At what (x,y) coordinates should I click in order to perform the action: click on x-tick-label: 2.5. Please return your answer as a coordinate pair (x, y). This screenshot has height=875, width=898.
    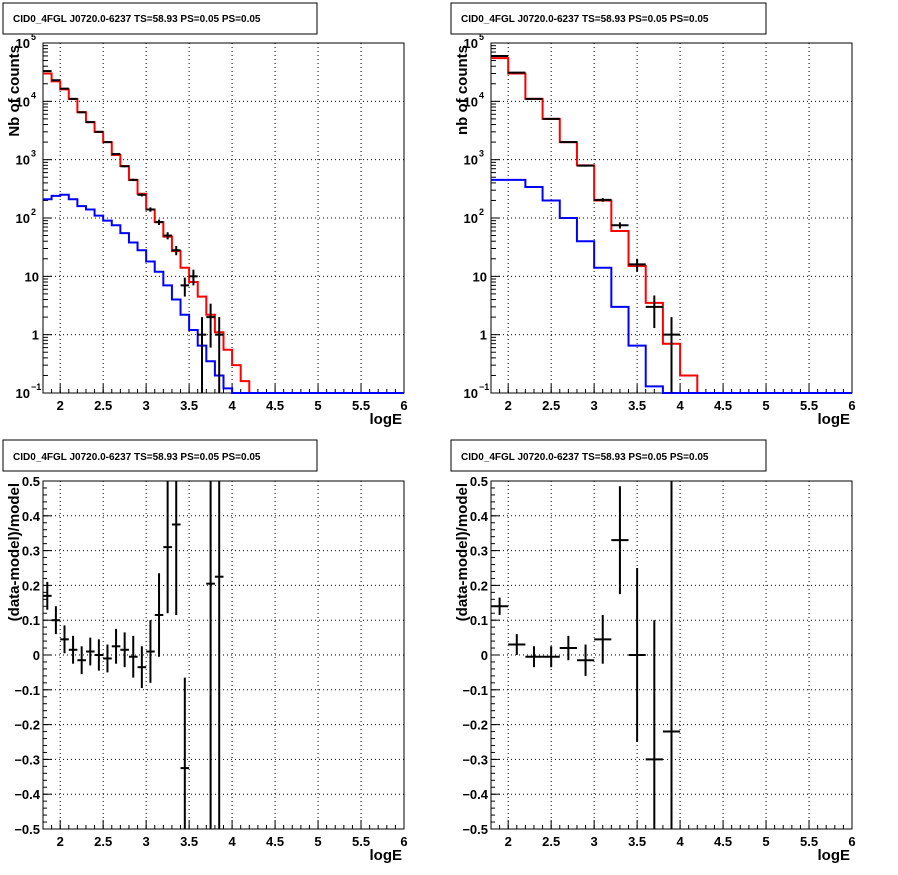
    Looking at the image, I should click on (103, 405).